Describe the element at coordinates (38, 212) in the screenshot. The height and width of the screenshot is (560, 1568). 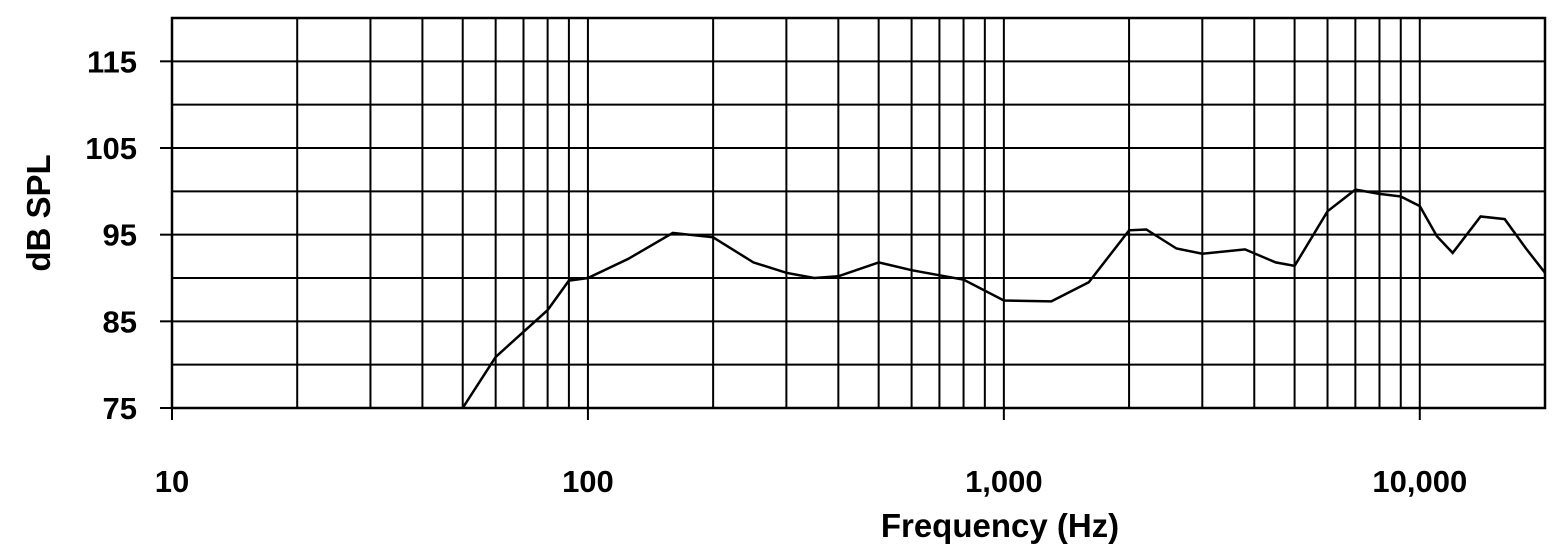
I see `y-axis-label: dB SPL` at that location.